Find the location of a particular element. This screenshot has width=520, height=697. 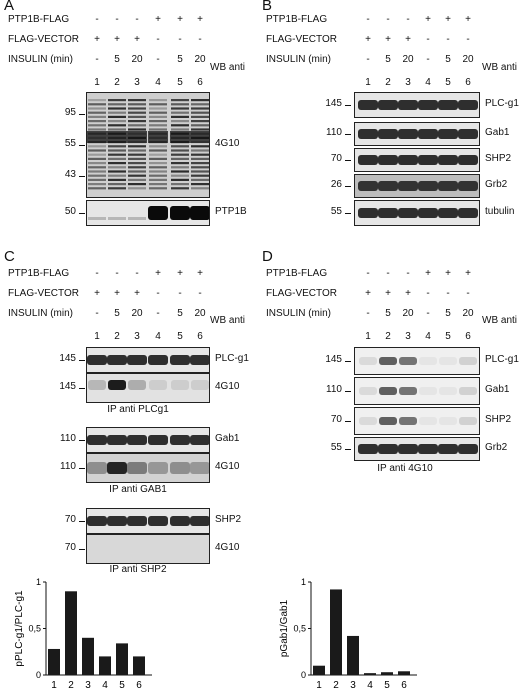

antibody-label: PLC-g1 is located at coordinates (502, 103).